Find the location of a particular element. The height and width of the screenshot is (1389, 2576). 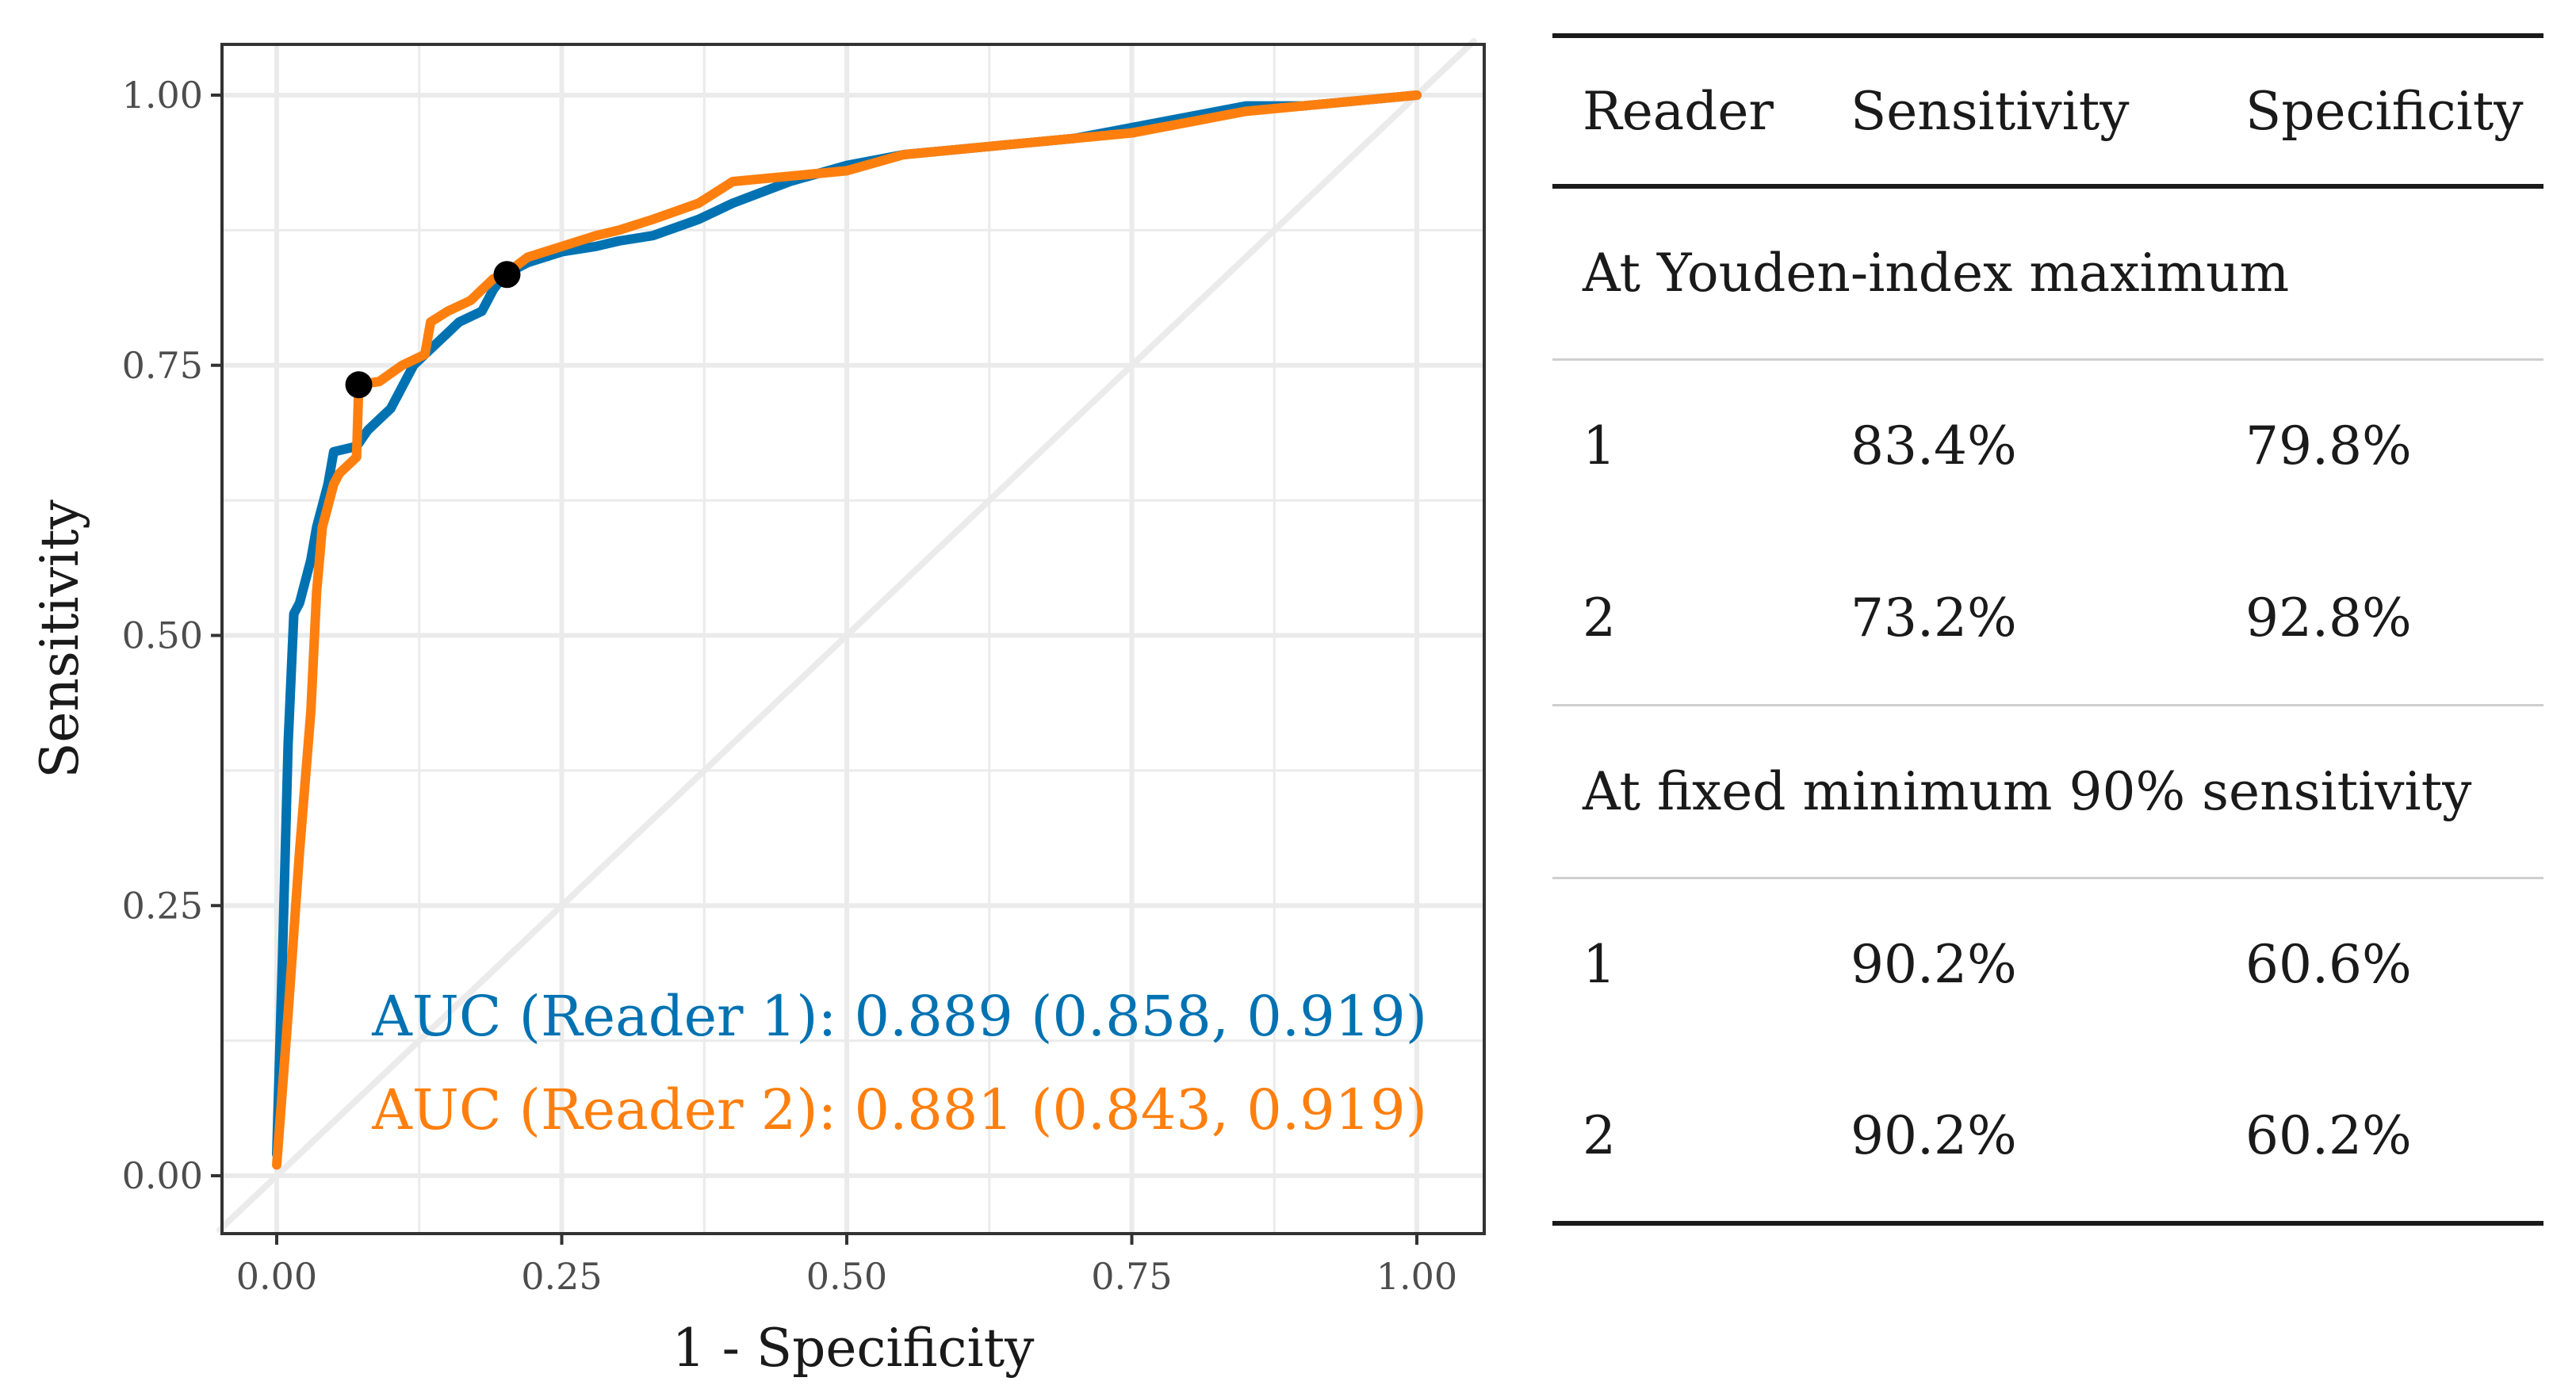

y-tick-label: 0.50 is located at coordinates (162, 635).